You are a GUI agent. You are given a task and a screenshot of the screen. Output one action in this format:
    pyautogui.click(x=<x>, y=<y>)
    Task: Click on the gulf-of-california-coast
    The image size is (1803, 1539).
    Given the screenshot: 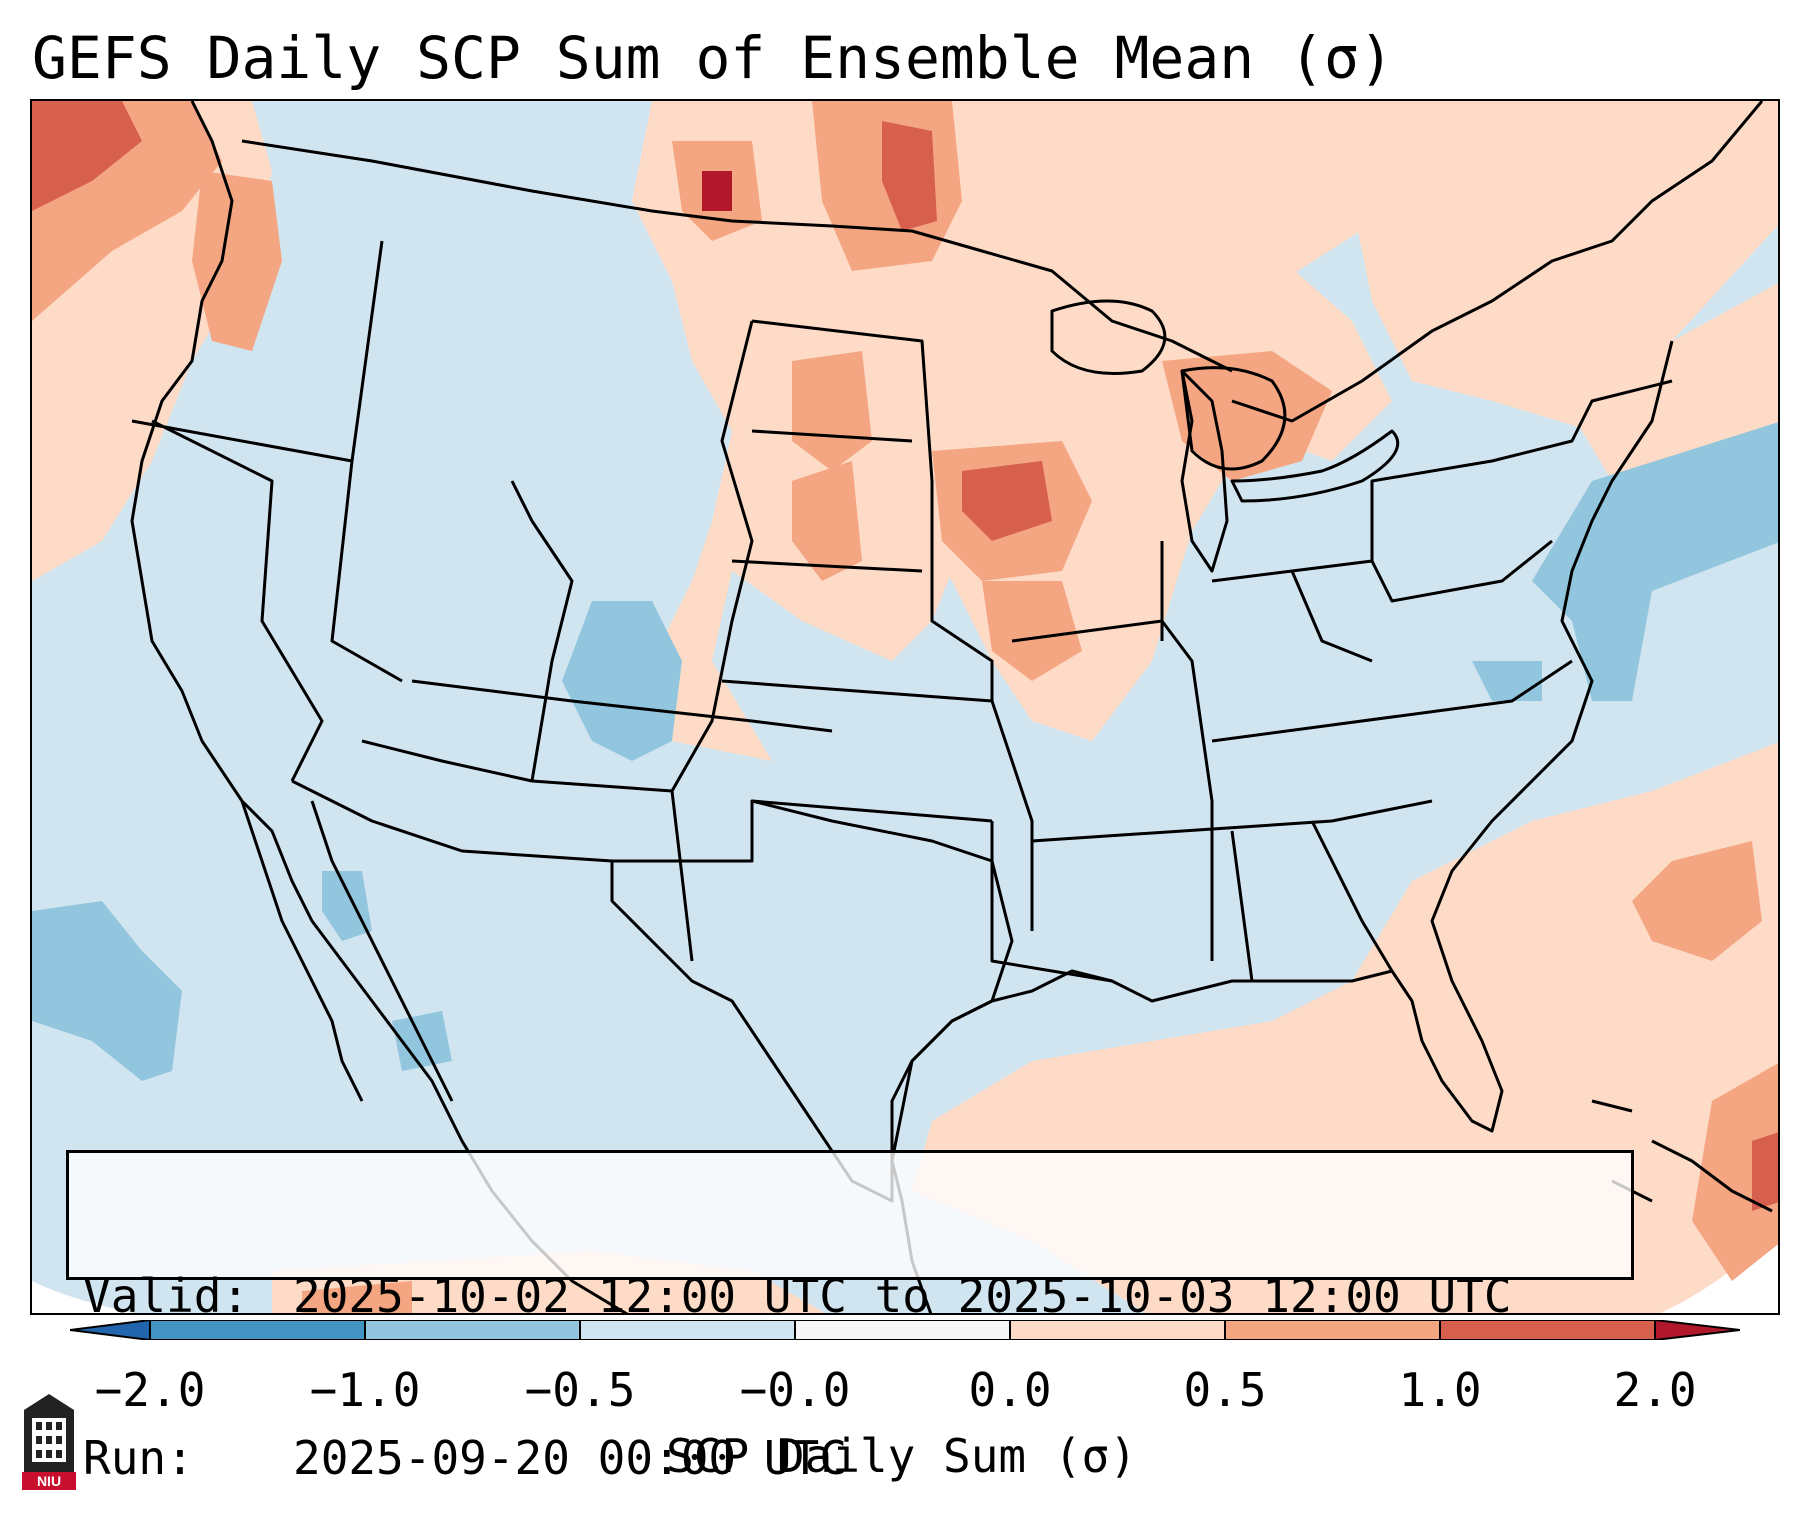 What is the action you would take?
    pyautogui.click(x=382, y=951)
    